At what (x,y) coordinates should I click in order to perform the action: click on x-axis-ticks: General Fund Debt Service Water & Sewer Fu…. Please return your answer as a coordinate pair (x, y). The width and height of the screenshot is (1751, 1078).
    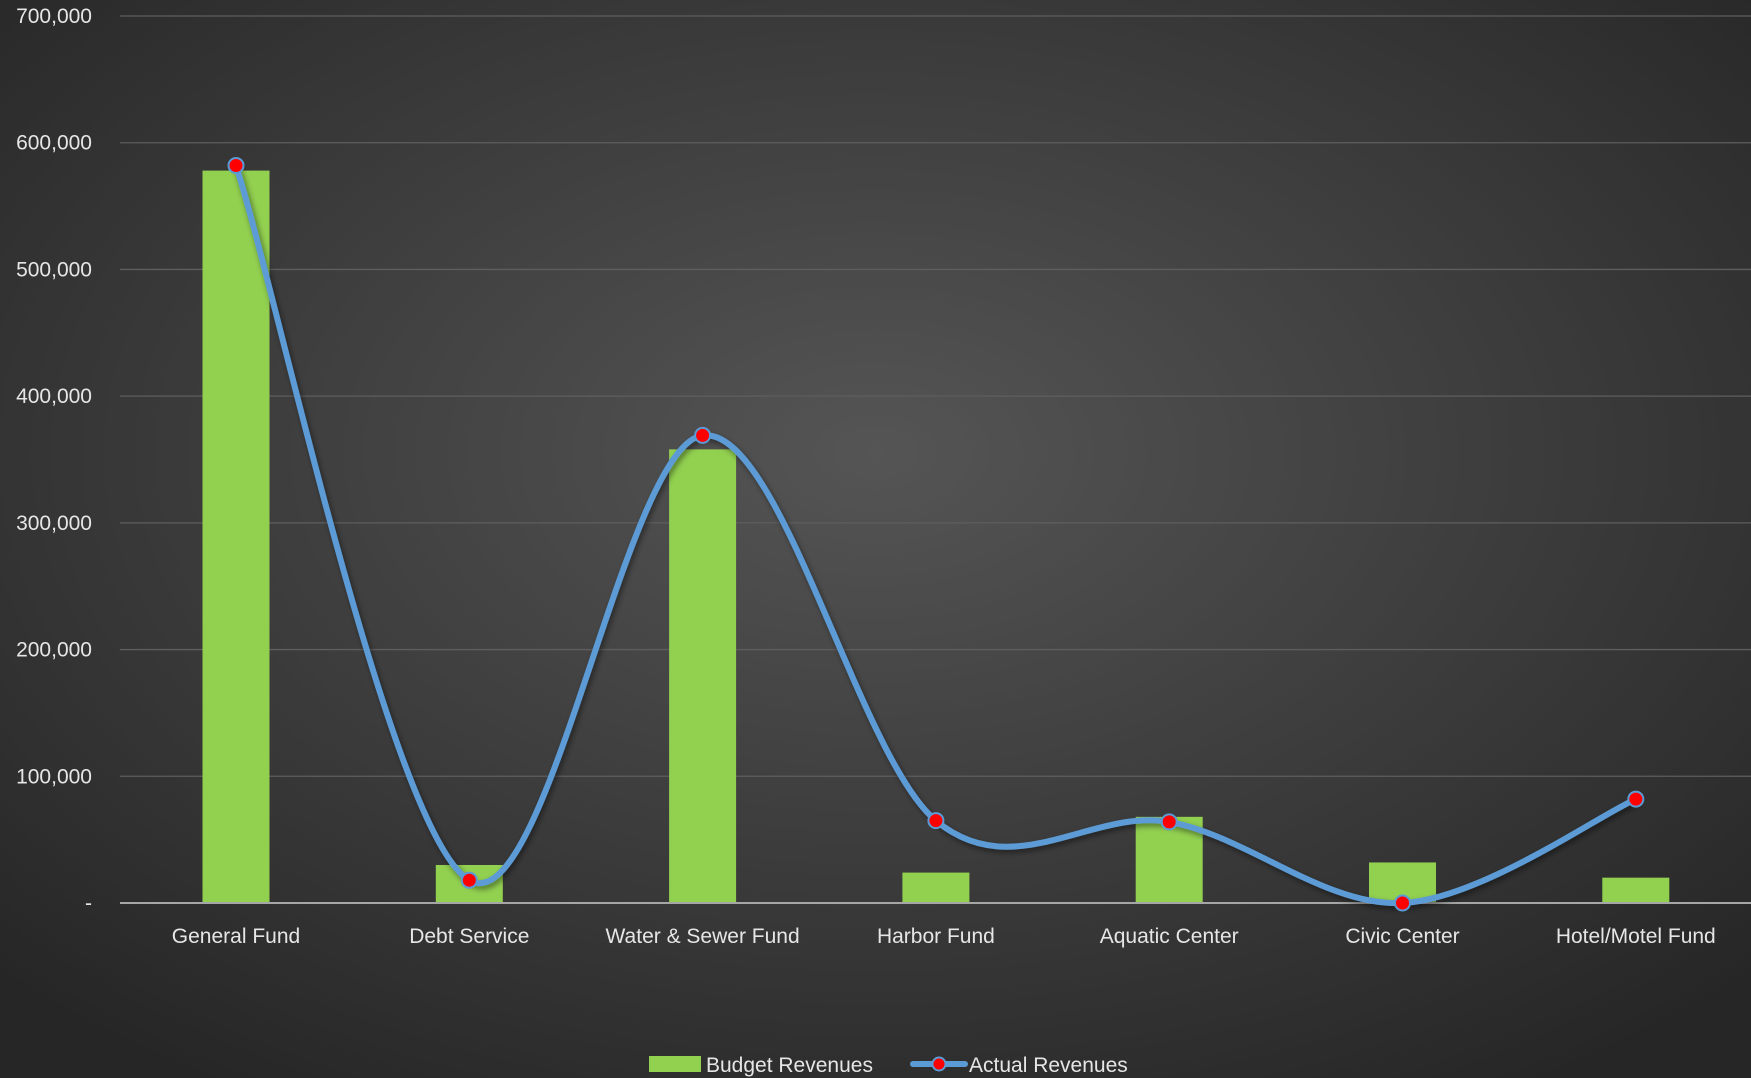
    Looking at the image, I should click on (944, 936).